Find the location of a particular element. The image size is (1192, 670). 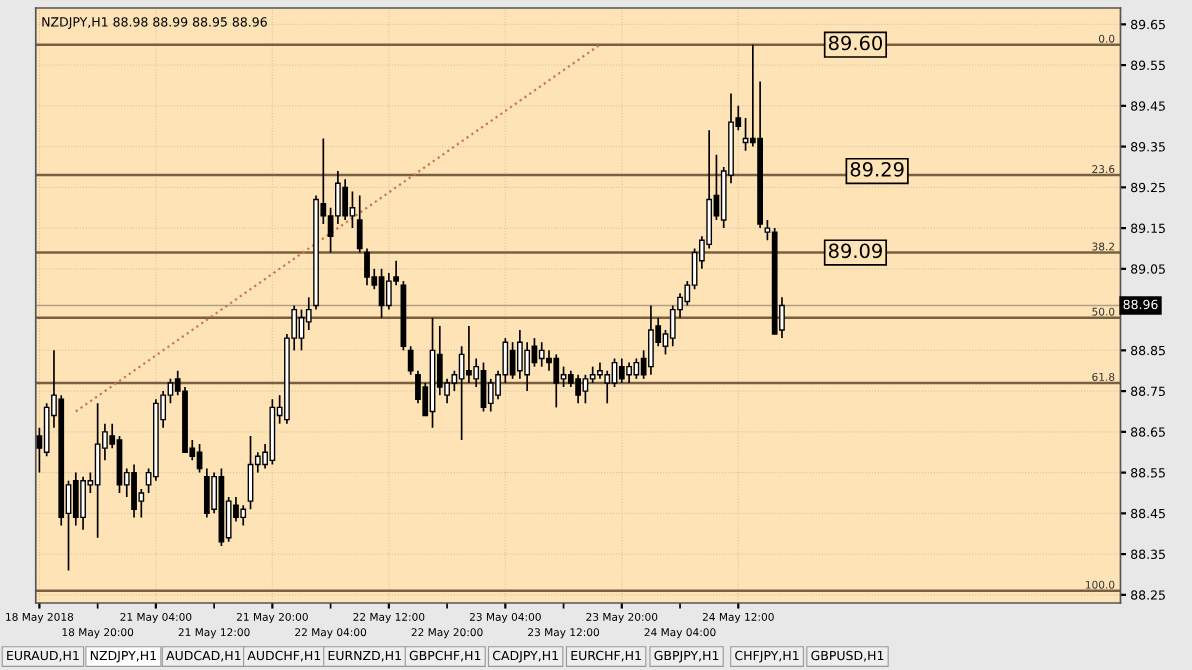

annotation: 89.60 is located at coordinates (855, 43).